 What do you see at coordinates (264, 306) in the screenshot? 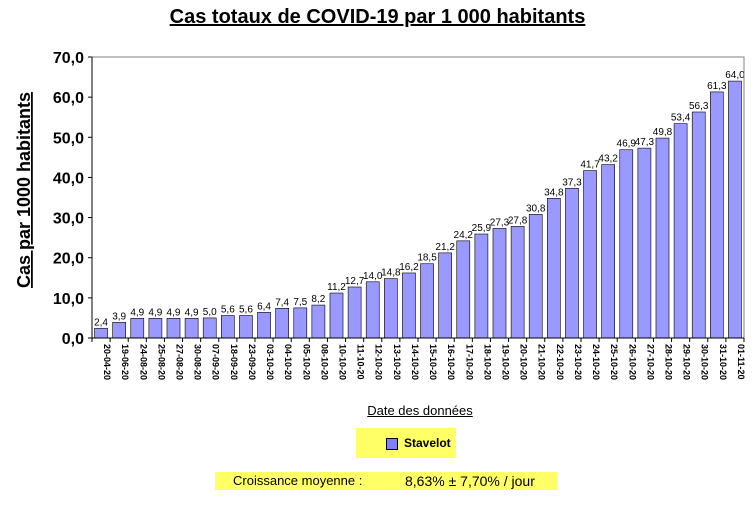
I see `bar-value-label: 6,4` at bounding box center [264, 306].